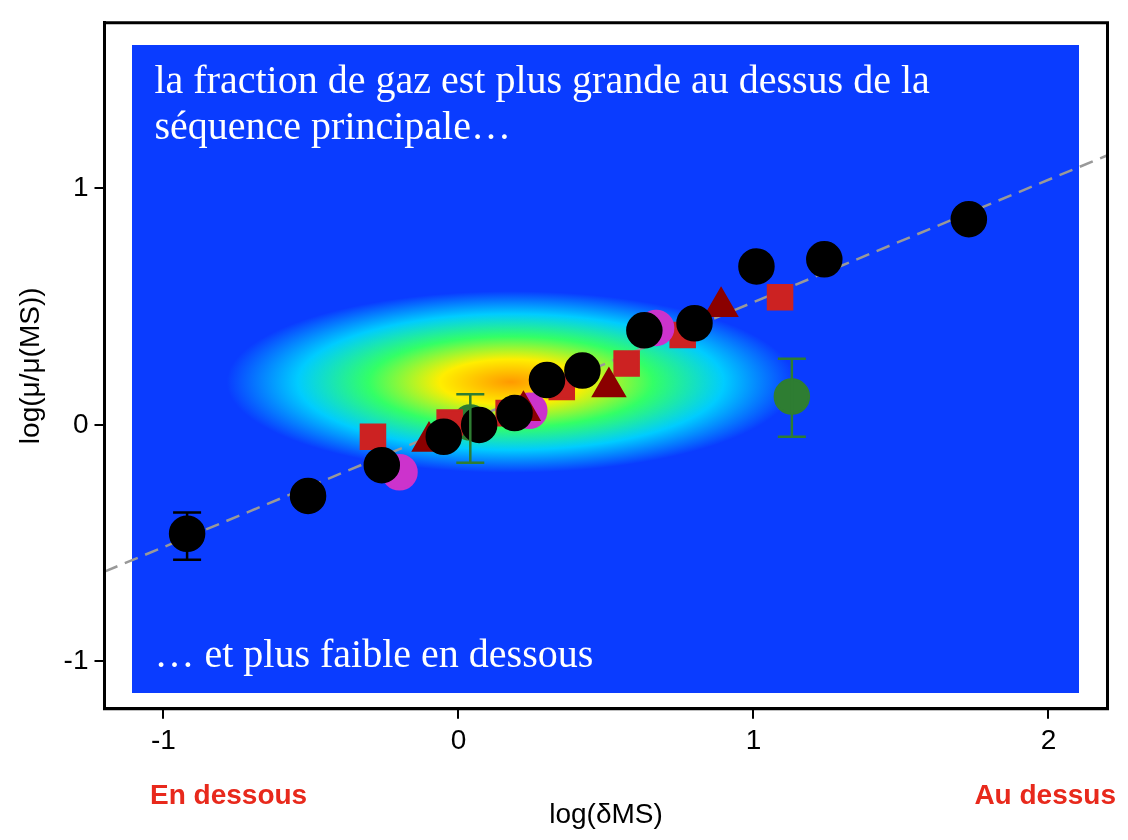 The image size is (1128, 840). I want to click on x-tick-label: 1, so click(753, 740).